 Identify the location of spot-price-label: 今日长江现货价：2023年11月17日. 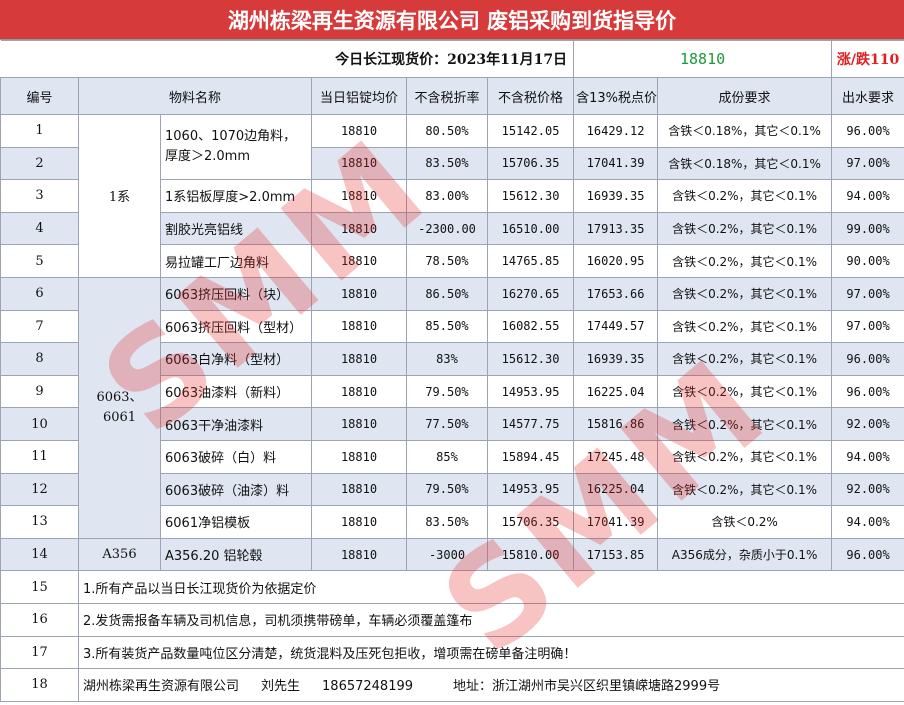
(287, 59).